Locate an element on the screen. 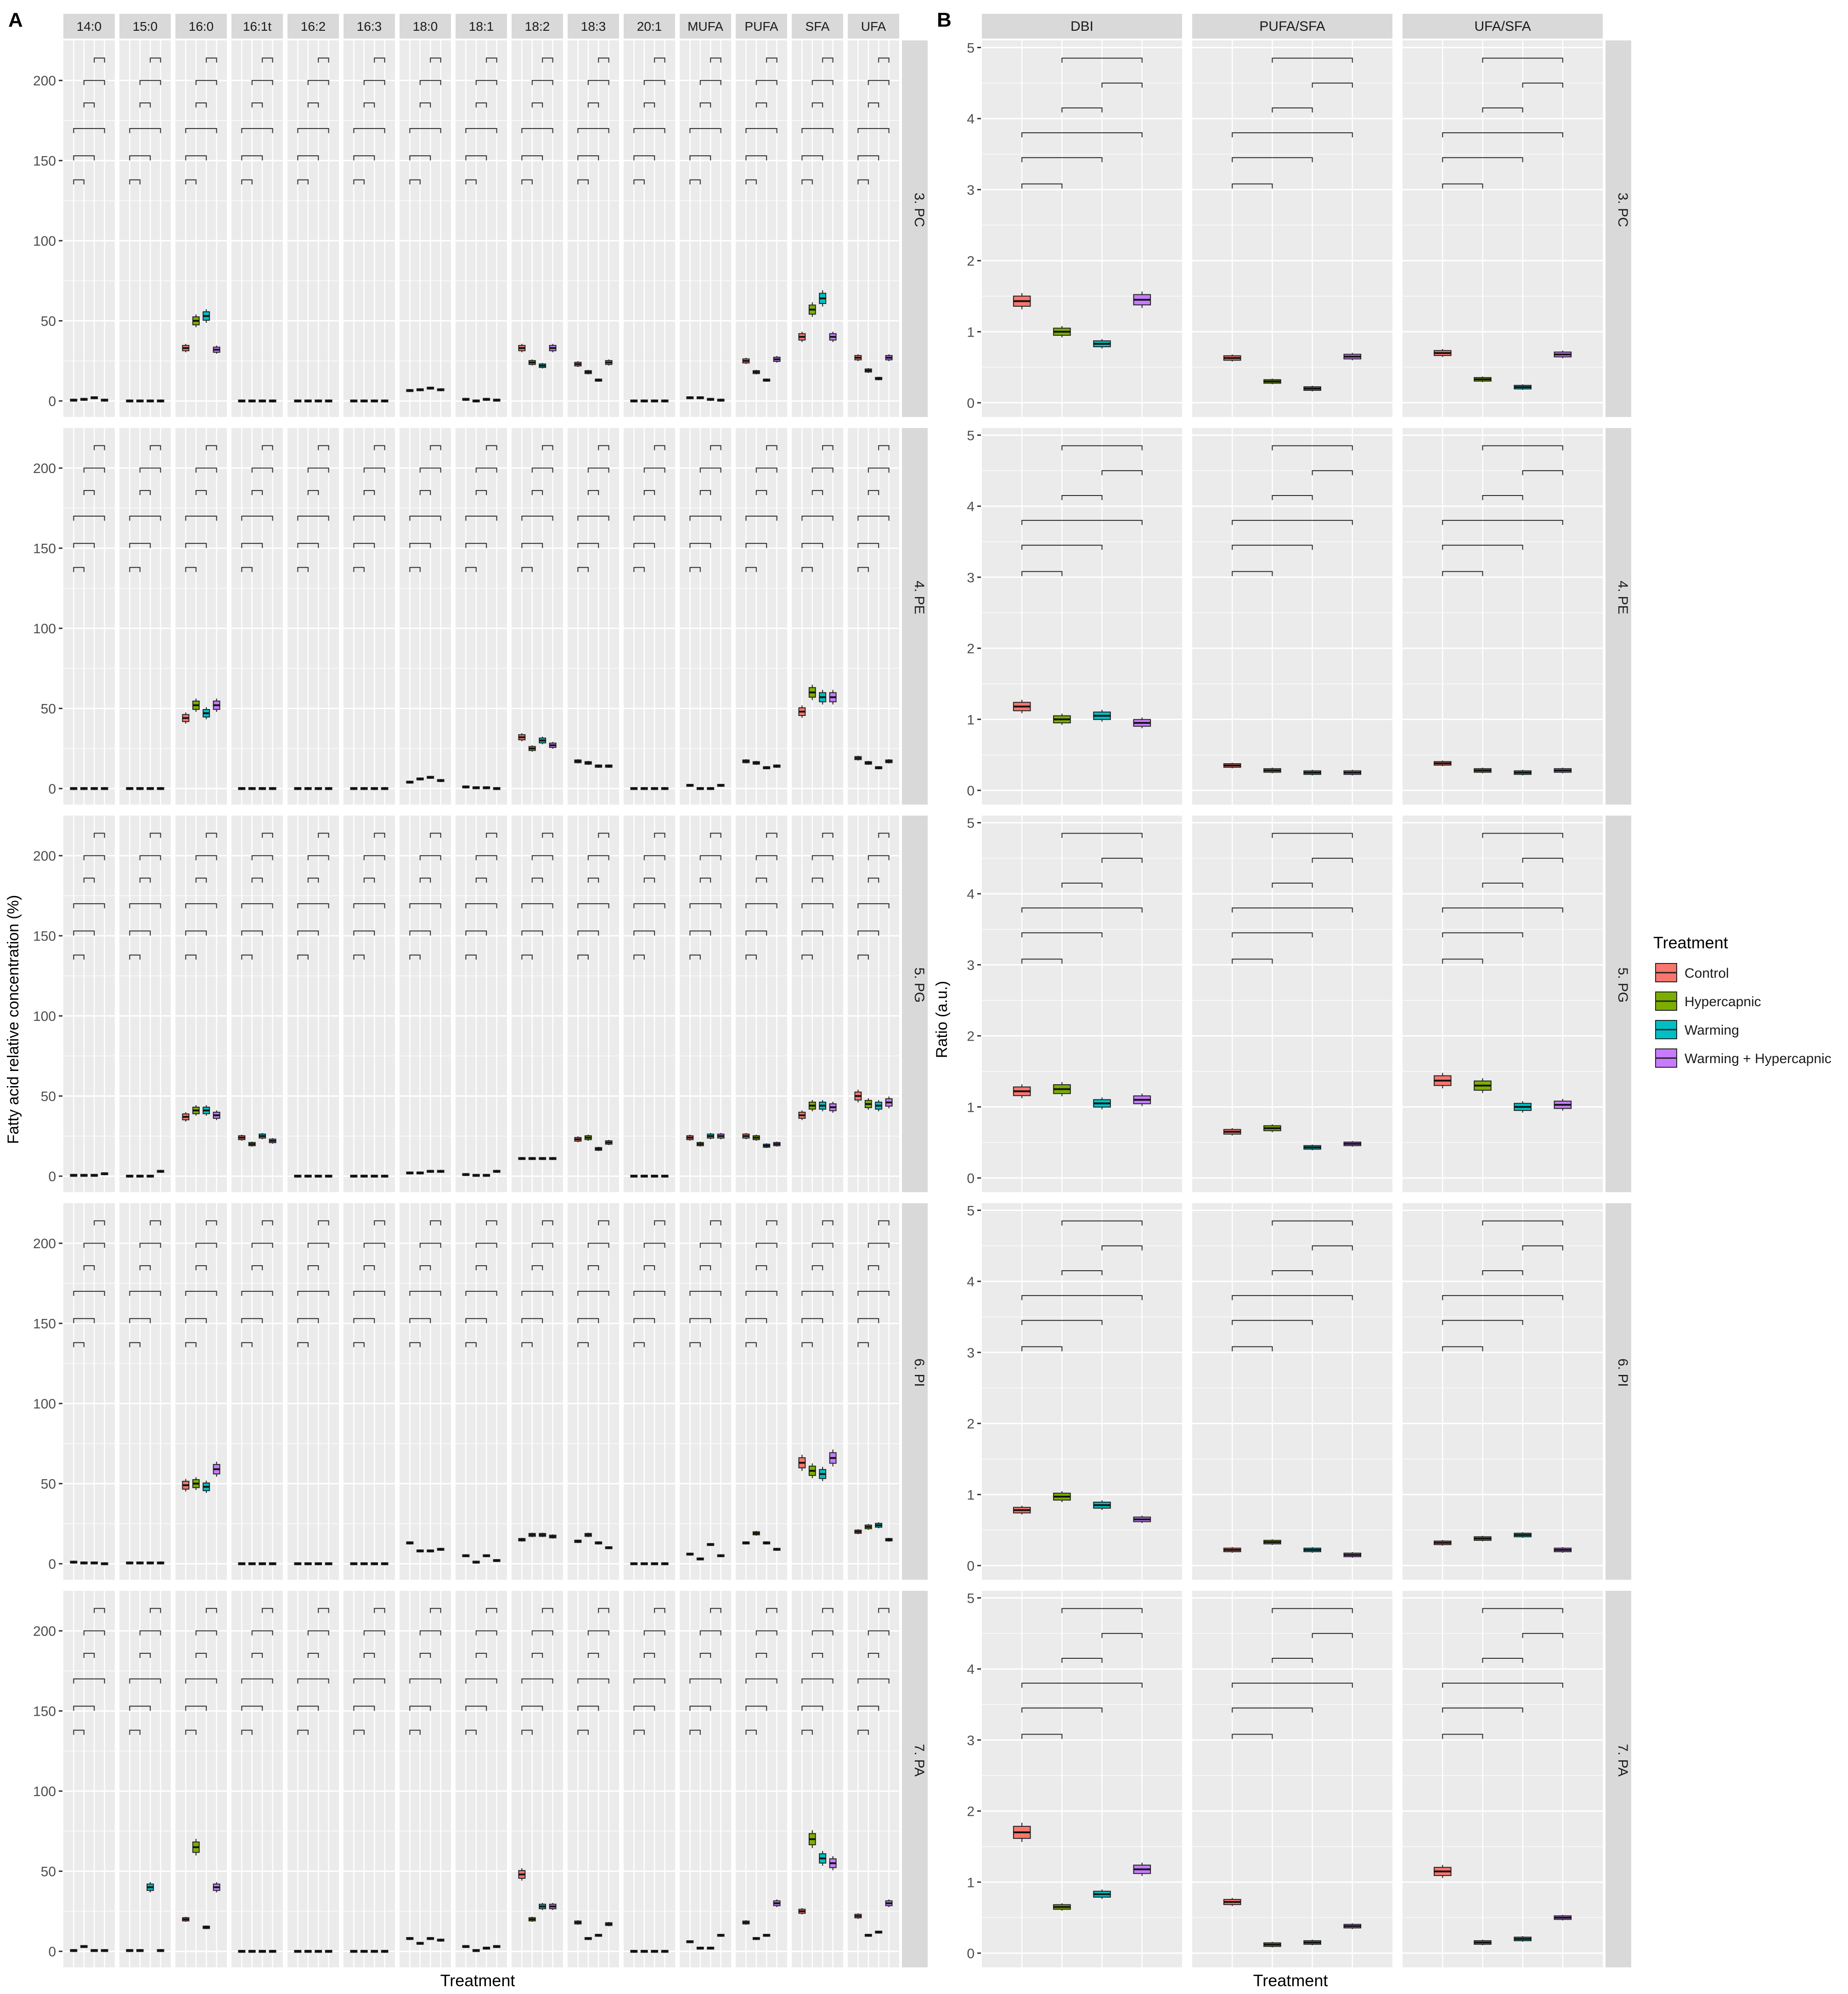 Image resolution: width=1848 pixels, height=1994 pixels. facet-4-pe-pufa-sfa is located at coordinates (1292, 616).